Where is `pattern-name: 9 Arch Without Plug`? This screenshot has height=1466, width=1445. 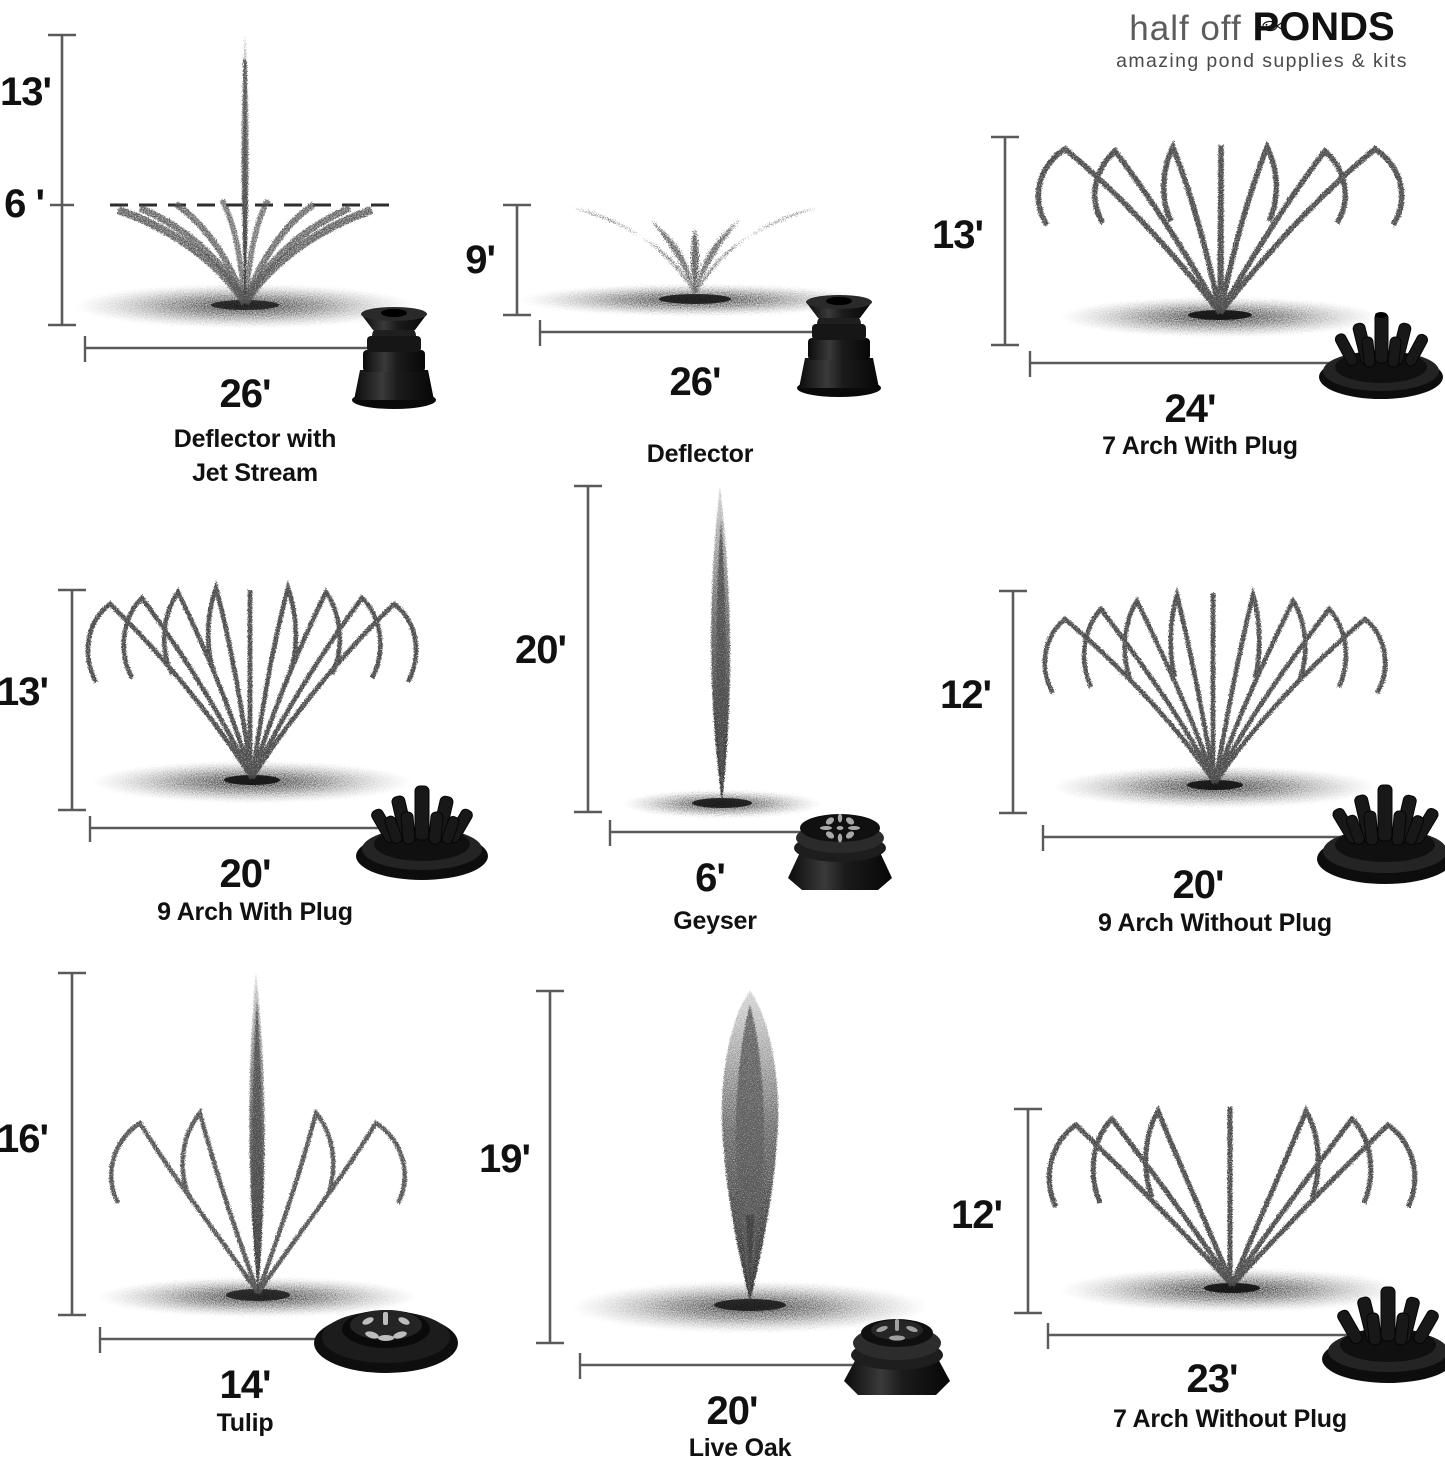
pattern-name: 9 Arch Without Plug is located at coordinates (1215, 924).